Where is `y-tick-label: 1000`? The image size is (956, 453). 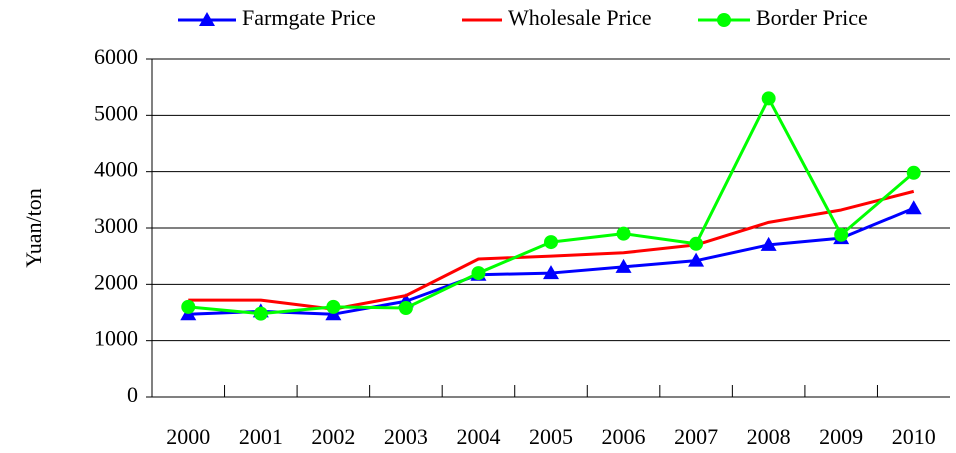
y-tick-label: 1000 is located at coordinates (116, 338).